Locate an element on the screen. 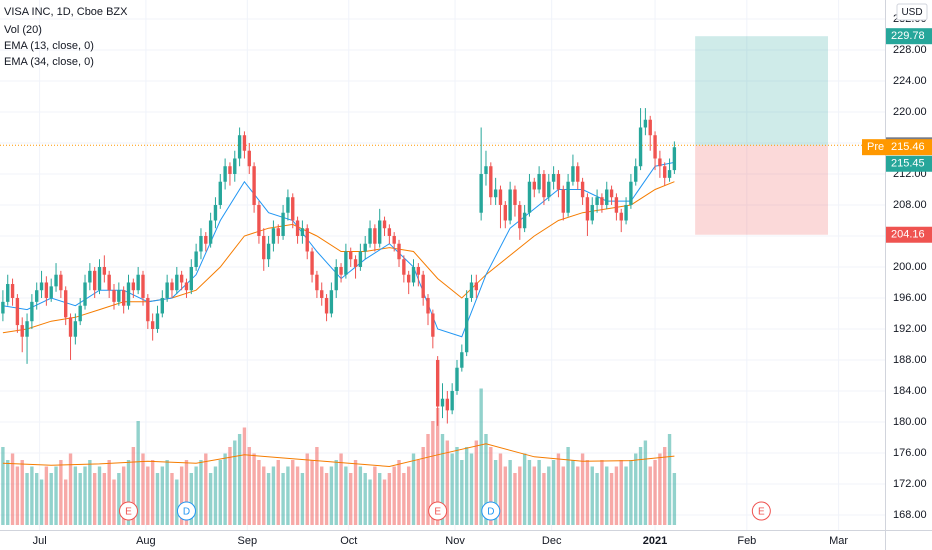  x-tick-label: Oct is located at coordinates (348, 541).